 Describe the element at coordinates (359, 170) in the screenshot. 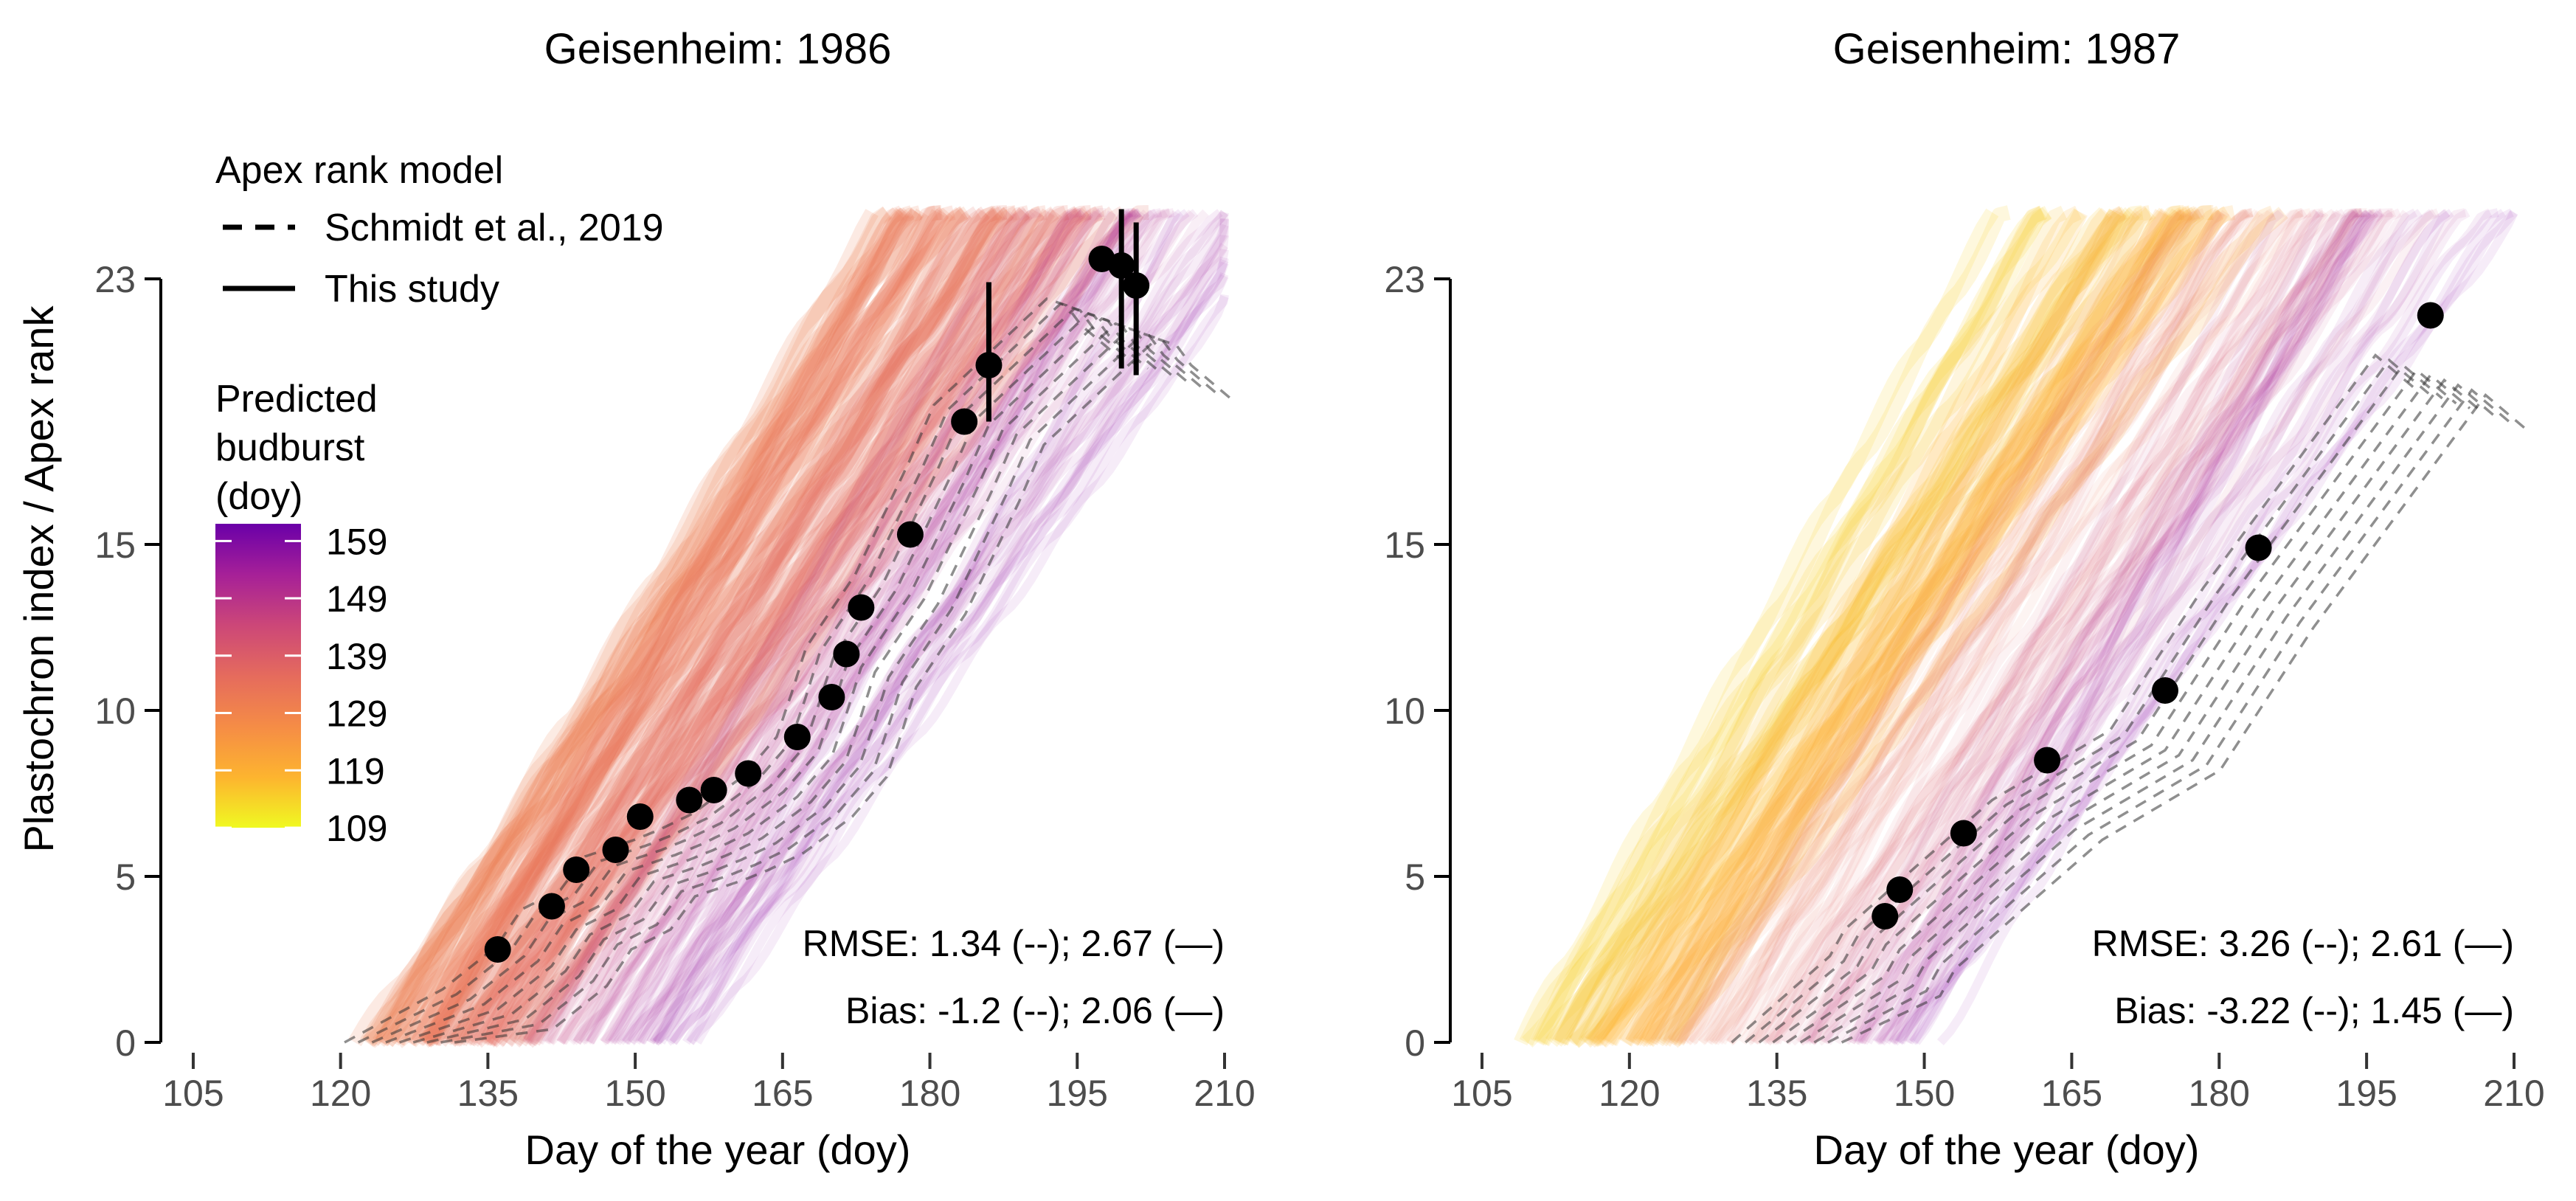

I see `legend-model-title: Apex rank model` at that location.